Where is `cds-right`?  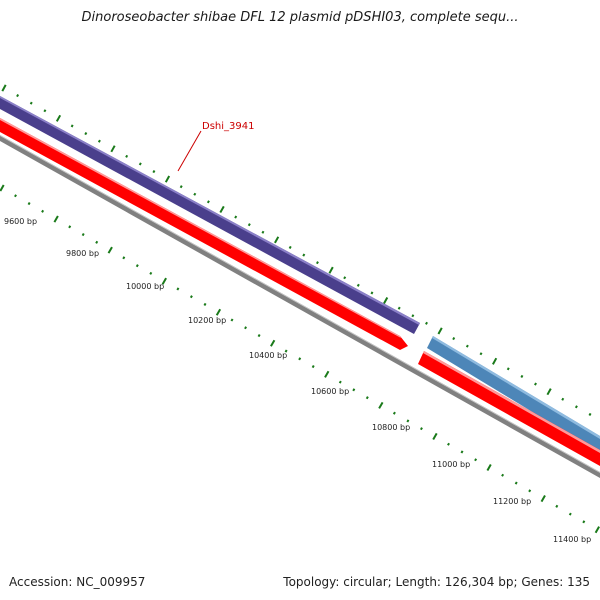 cds-right is located at coordinates (509, 408).